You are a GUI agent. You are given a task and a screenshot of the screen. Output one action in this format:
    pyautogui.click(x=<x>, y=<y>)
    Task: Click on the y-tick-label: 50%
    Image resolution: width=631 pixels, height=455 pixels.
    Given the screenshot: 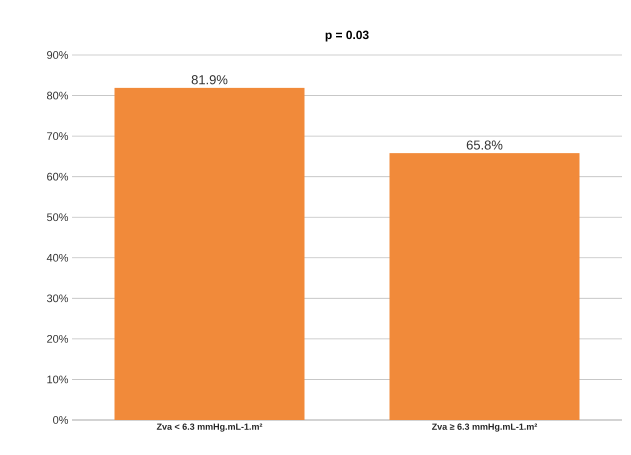 What is the action you would take?
    pyautogui.click(x=57, y=217)
    